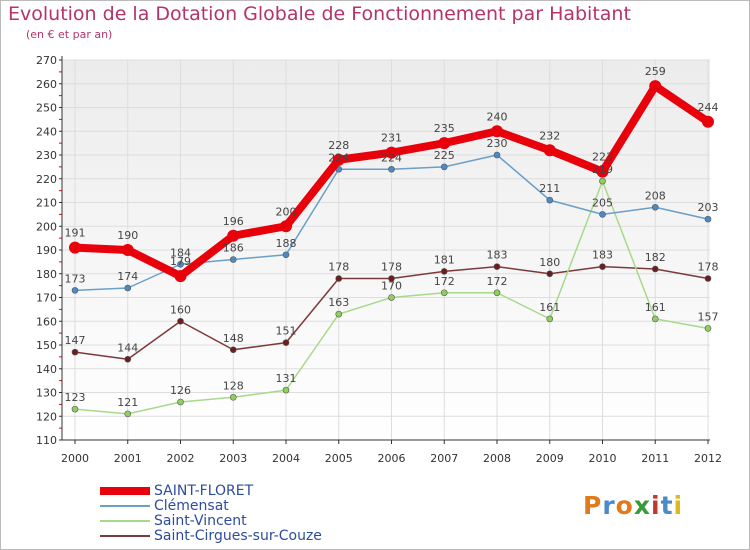  I want to click on logo-letter: i, so click(656, 505).